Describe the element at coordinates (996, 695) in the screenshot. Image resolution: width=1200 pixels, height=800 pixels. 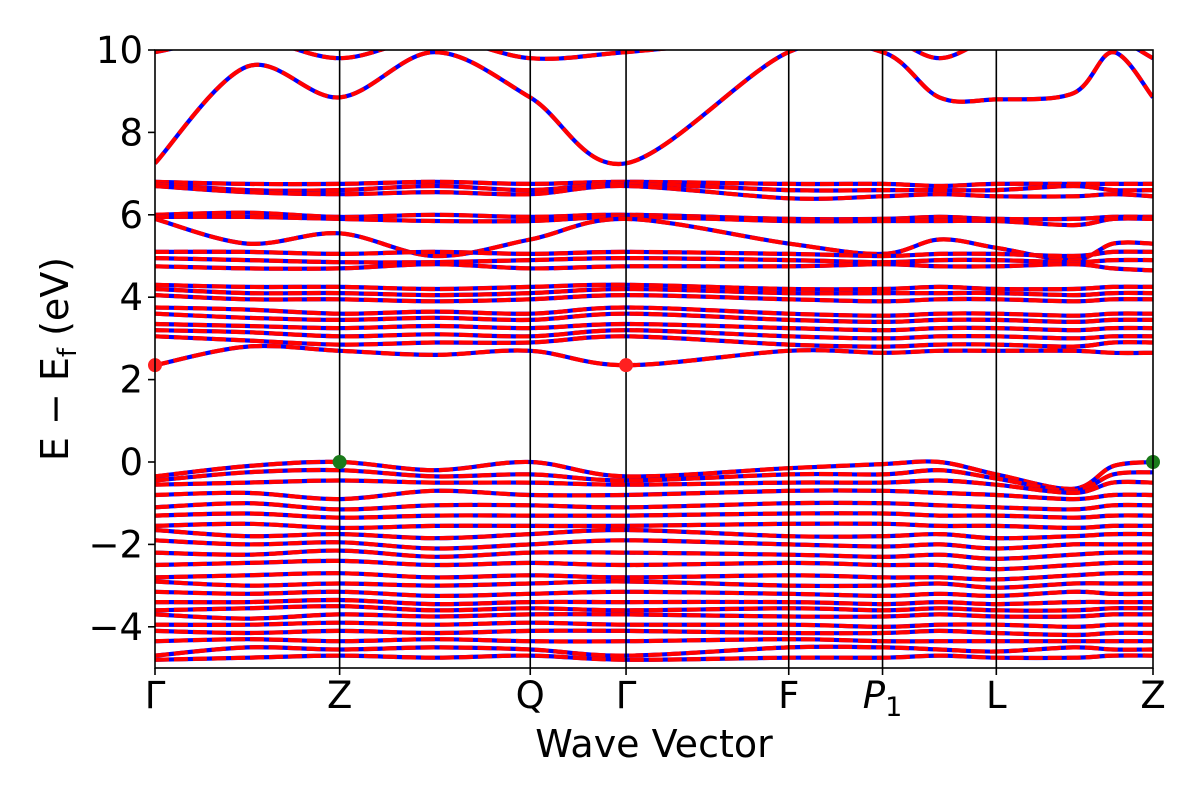
I see `x-tick-label: L` at that location.